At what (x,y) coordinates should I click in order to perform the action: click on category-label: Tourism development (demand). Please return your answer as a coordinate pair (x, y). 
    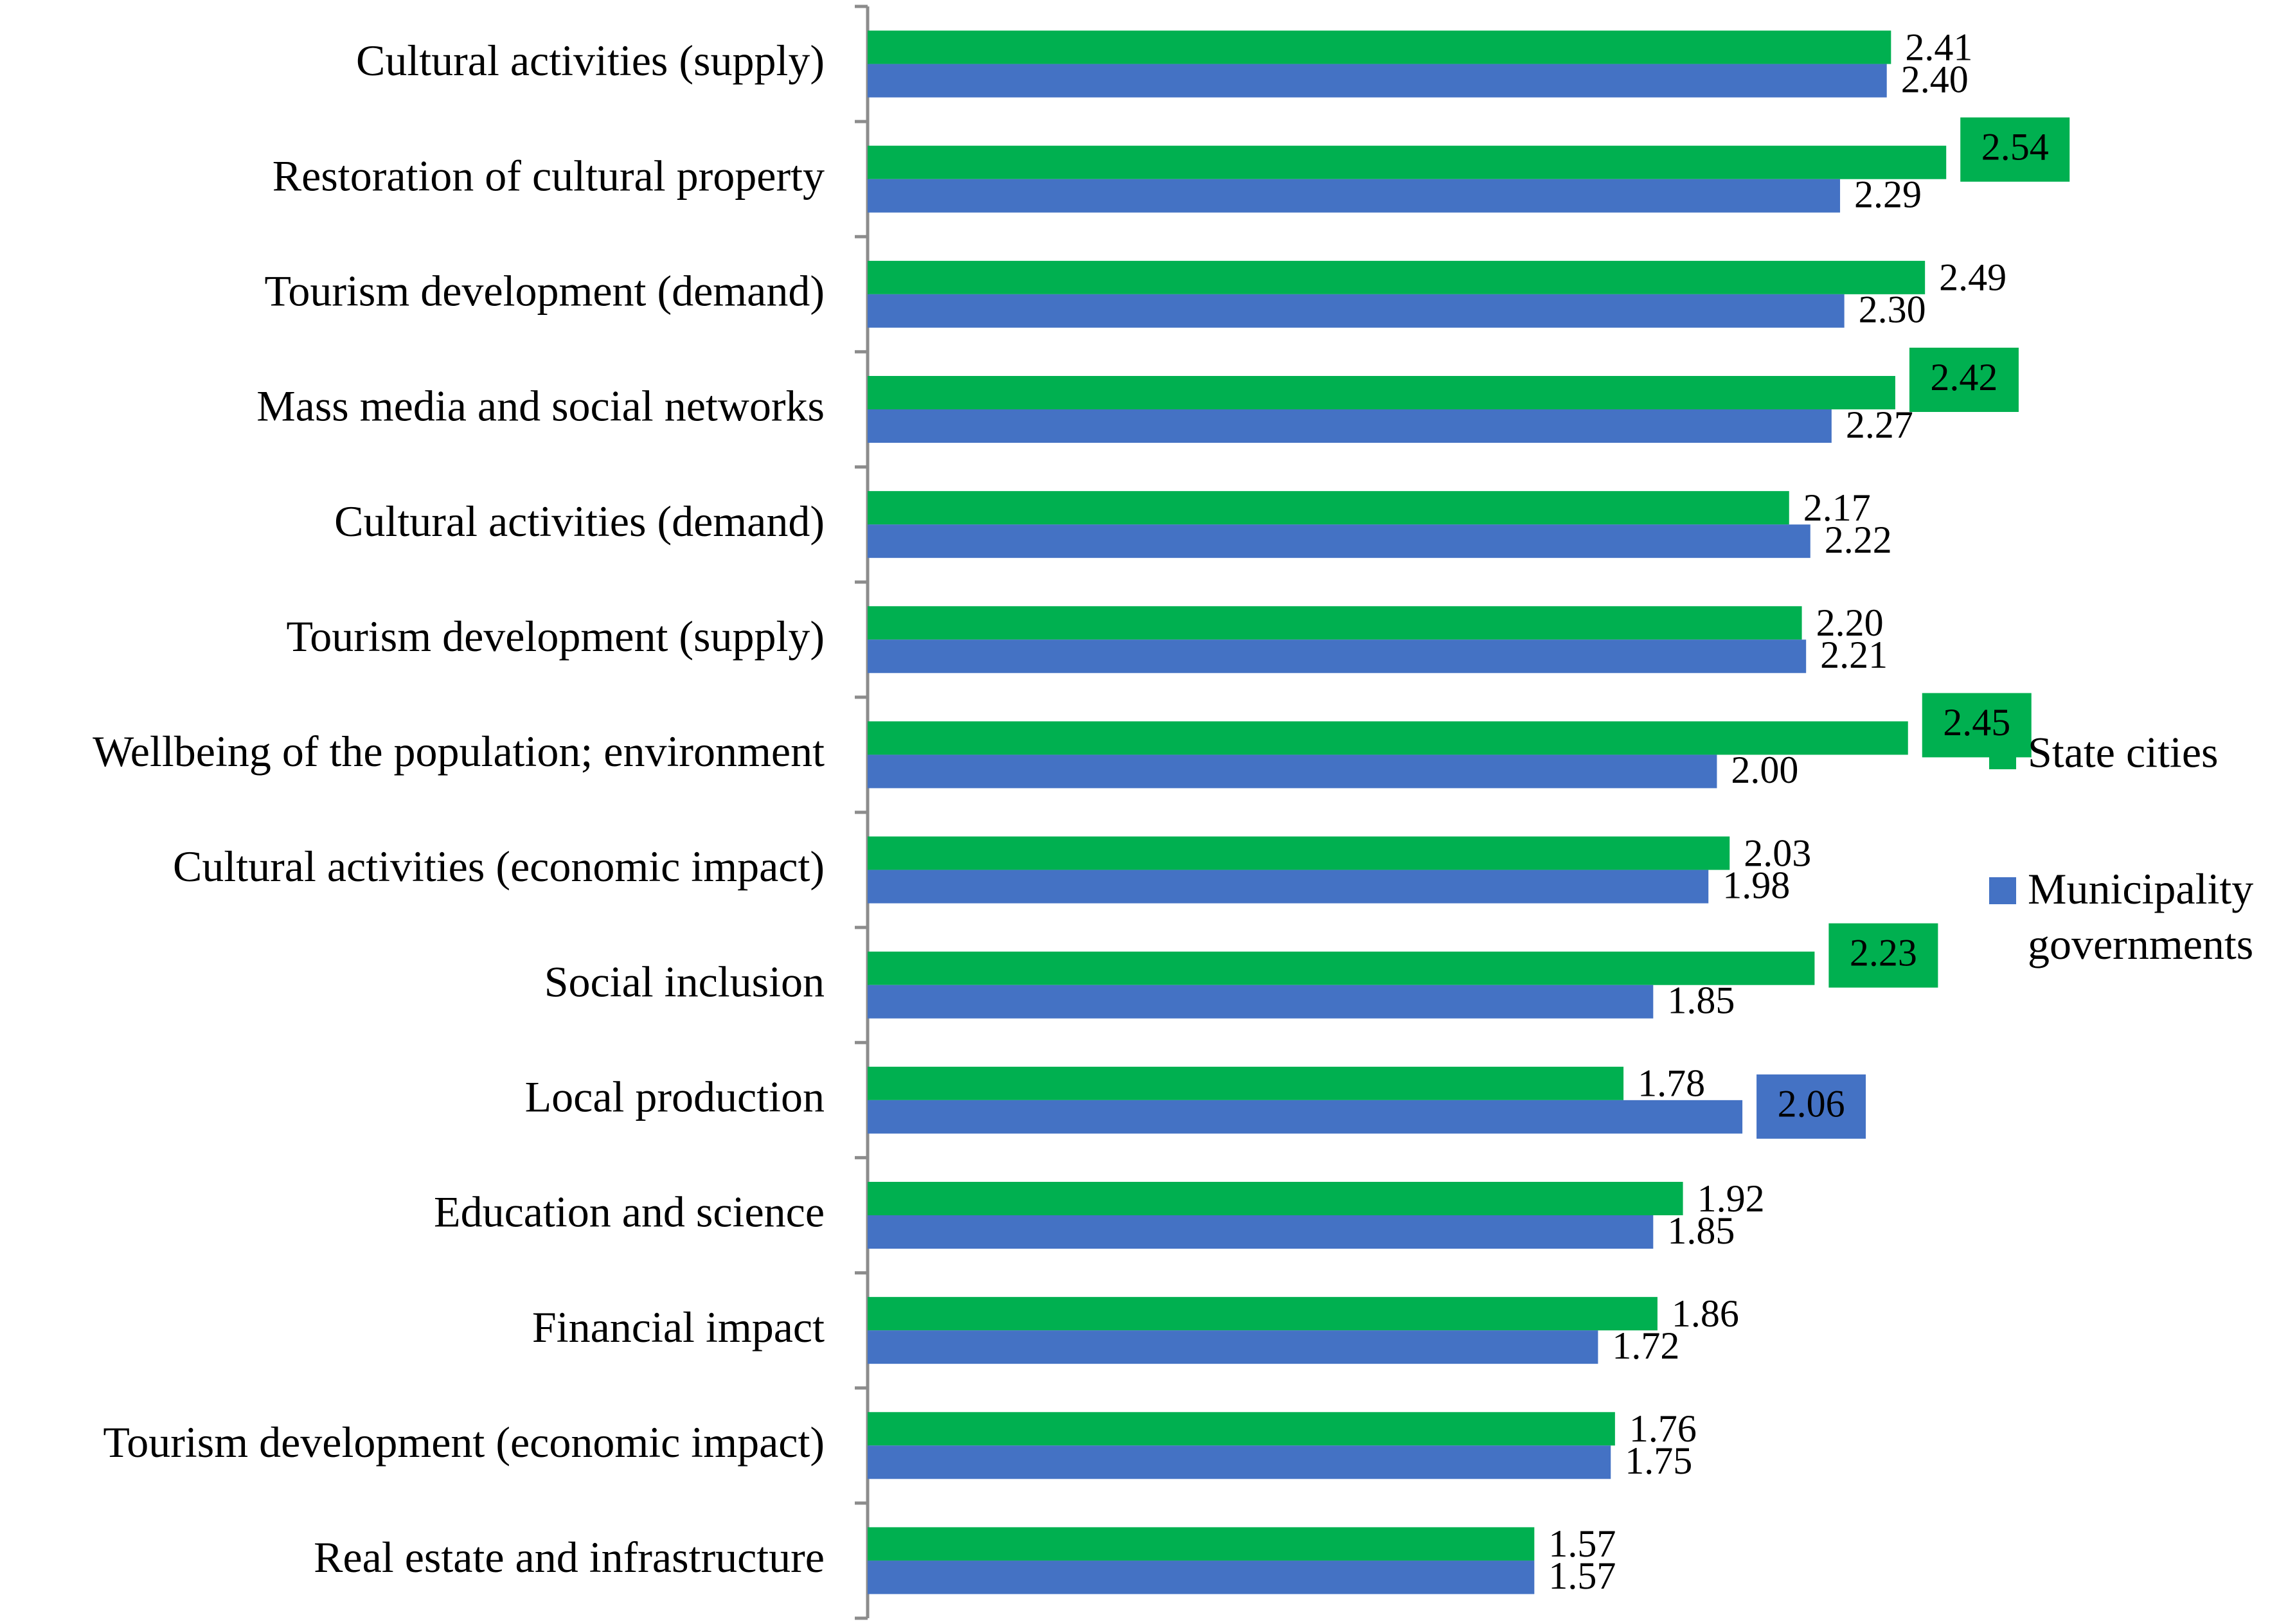
    Looking at the image, I should click on (545, 290).